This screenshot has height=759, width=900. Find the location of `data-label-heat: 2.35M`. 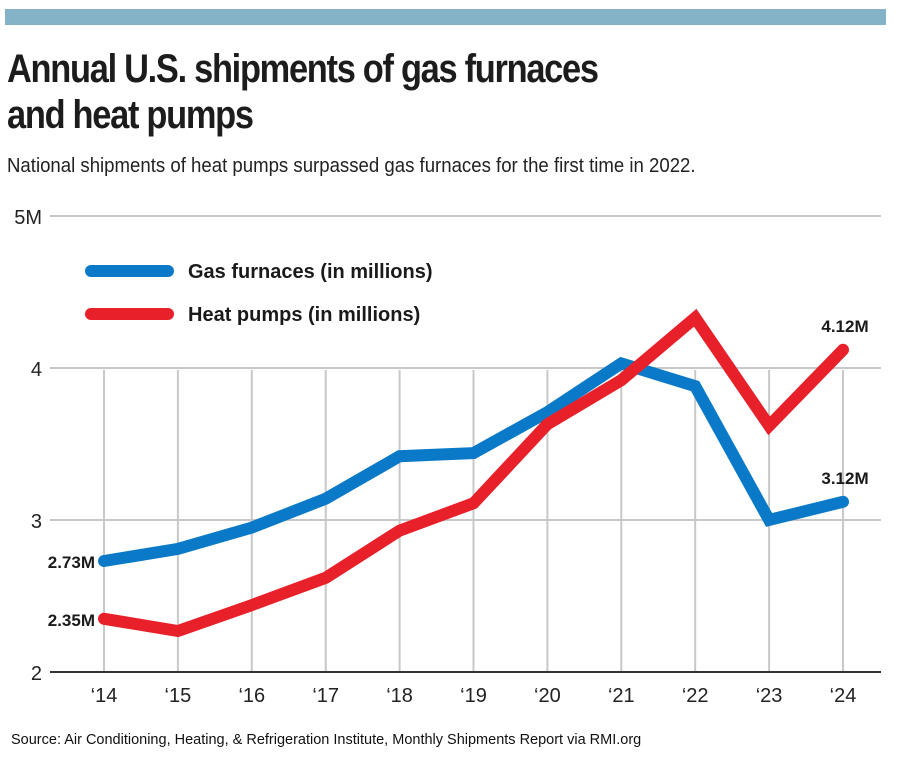

data-label-heat: 2.35M is located at coordinates (71, 620).